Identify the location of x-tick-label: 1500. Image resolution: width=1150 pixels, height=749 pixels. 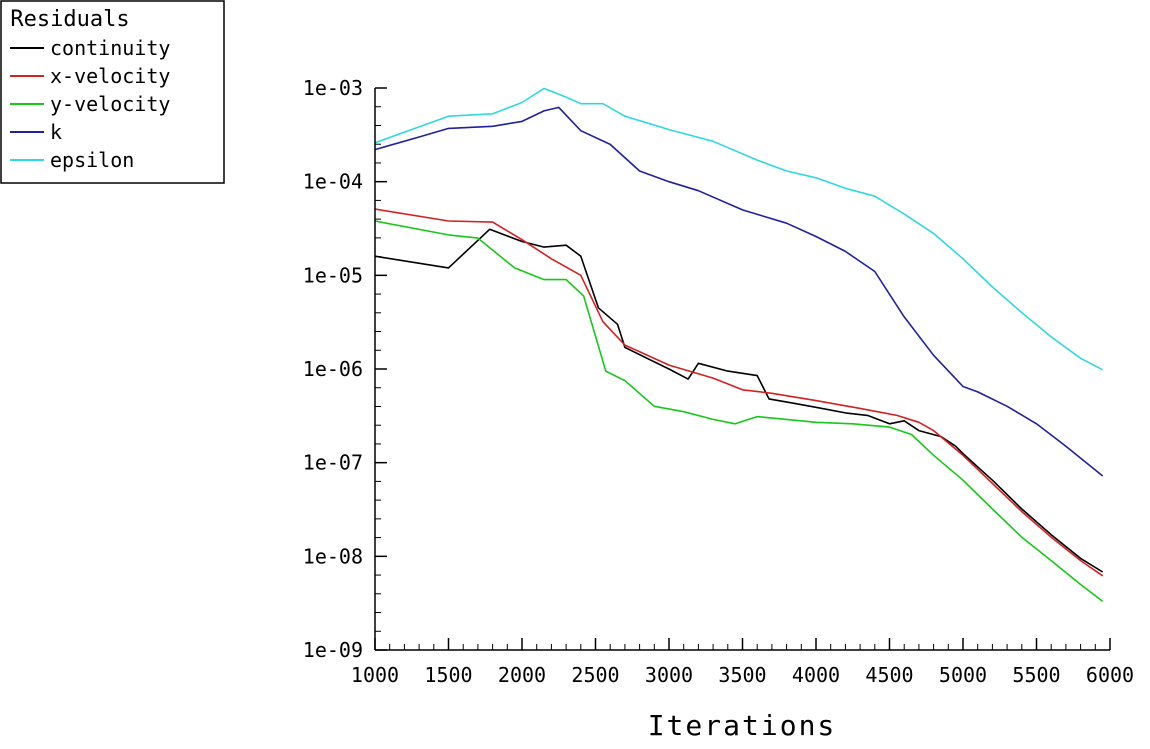
(448, 675).